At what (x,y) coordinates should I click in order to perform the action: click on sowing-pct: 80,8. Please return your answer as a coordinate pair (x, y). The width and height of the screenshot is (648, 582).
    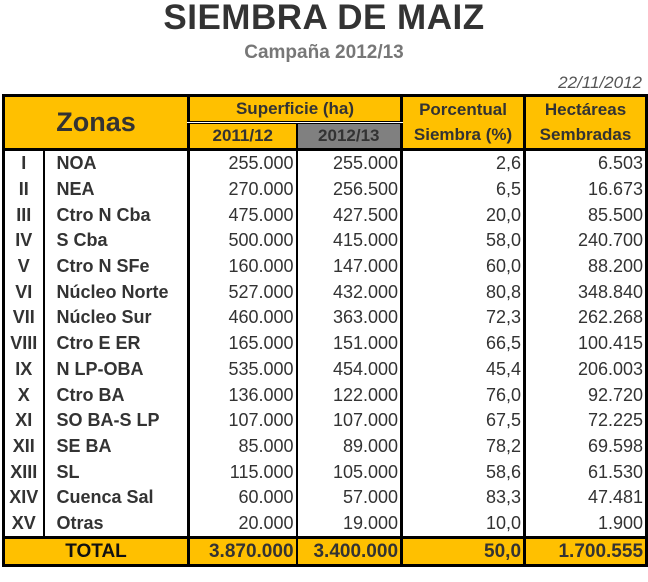
    Looking at the image, I should click on (462, 292).